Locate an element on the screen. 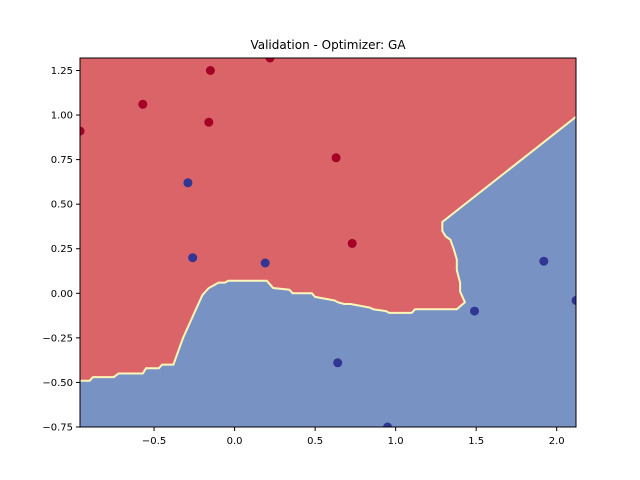 The height and width of the screenshot is (480, 640). chart-title: Validation - Optimizer: GA is located at coordinates (328, 45).